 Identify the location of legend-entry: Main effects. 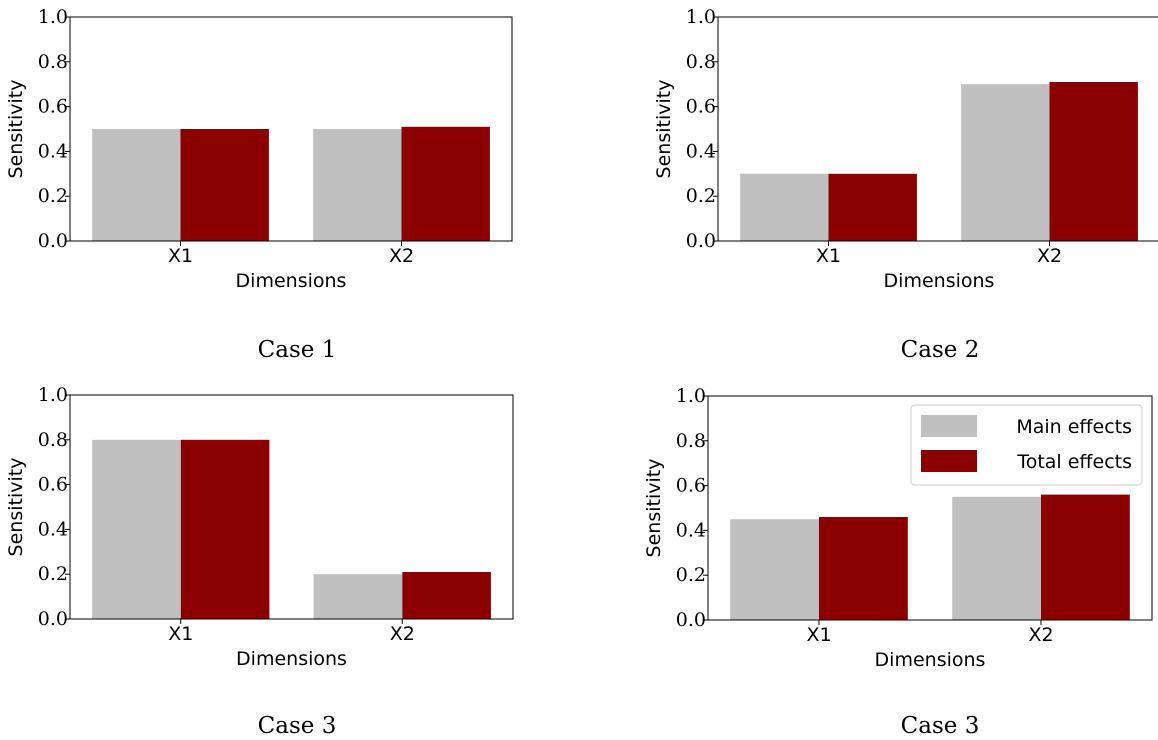
(1074, 427).